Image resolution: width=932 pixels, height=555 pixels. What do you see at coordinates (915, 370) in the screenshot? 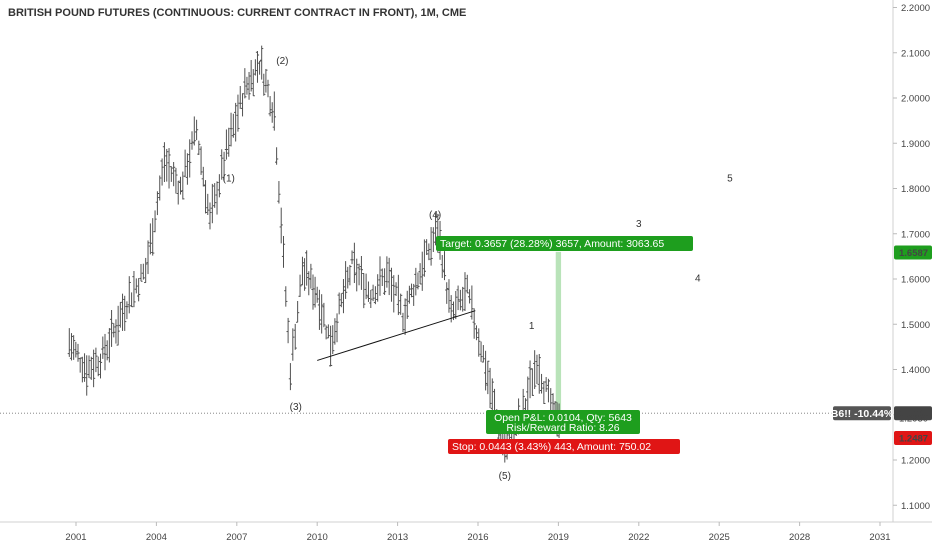
I see `y-tick-label: 1.4000` at bounding box center [915, 370].